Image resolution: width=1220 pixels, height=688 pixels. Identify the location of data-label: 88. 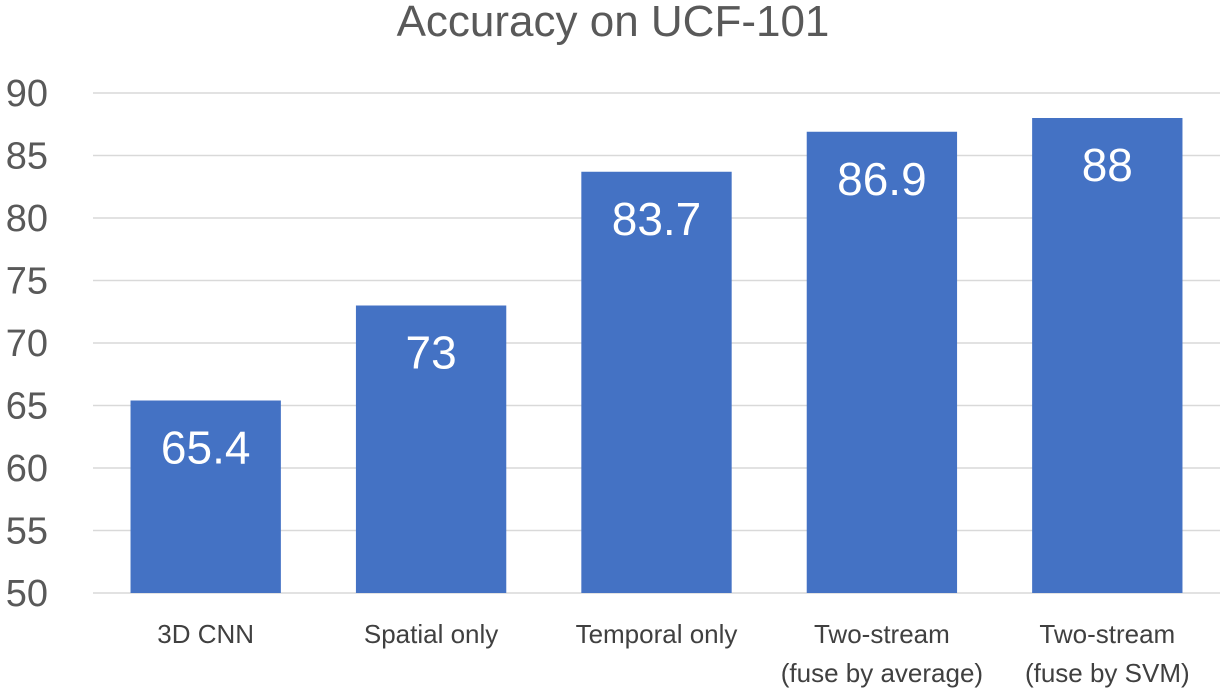
(1107, 165).